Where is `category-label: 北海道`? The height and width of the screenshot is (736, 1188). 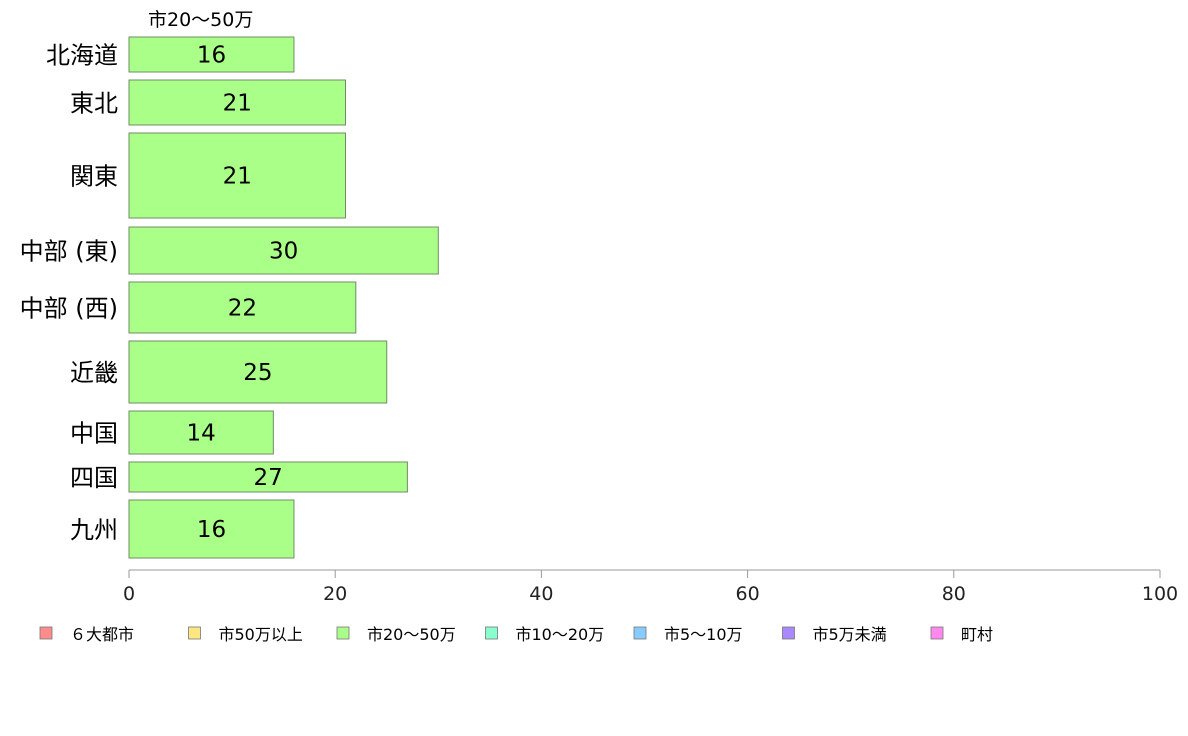 category-label: 北海道 is located at coordinates (82, 56).